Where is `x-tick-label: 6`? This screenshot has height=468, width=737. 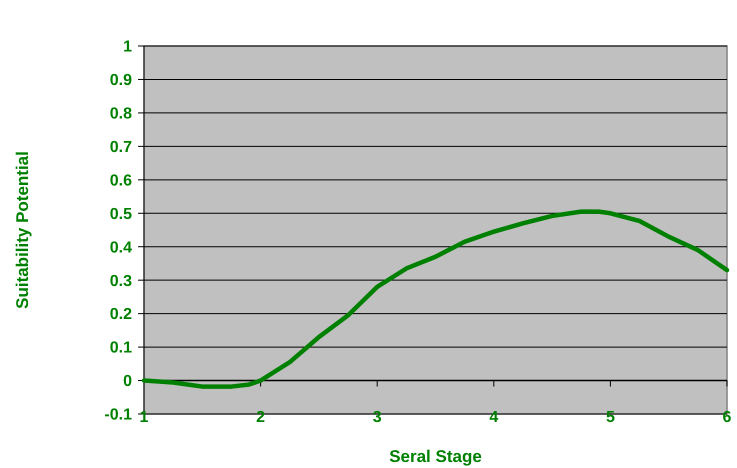
x-tick-label: 6 is located at coordinates (727, 417).